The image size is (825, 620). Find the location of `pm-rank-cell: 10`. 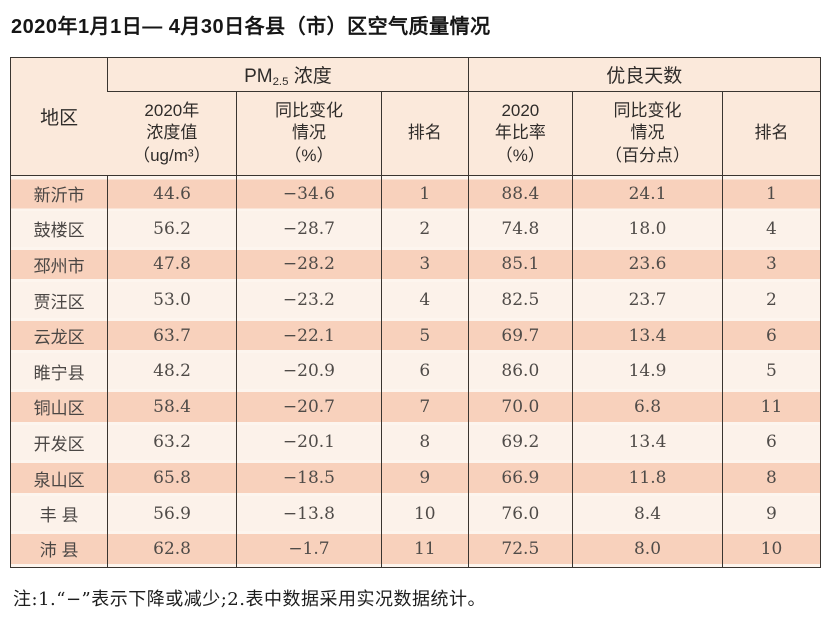

pm-rank-cell: 10 is located at coordinates (424, 513).